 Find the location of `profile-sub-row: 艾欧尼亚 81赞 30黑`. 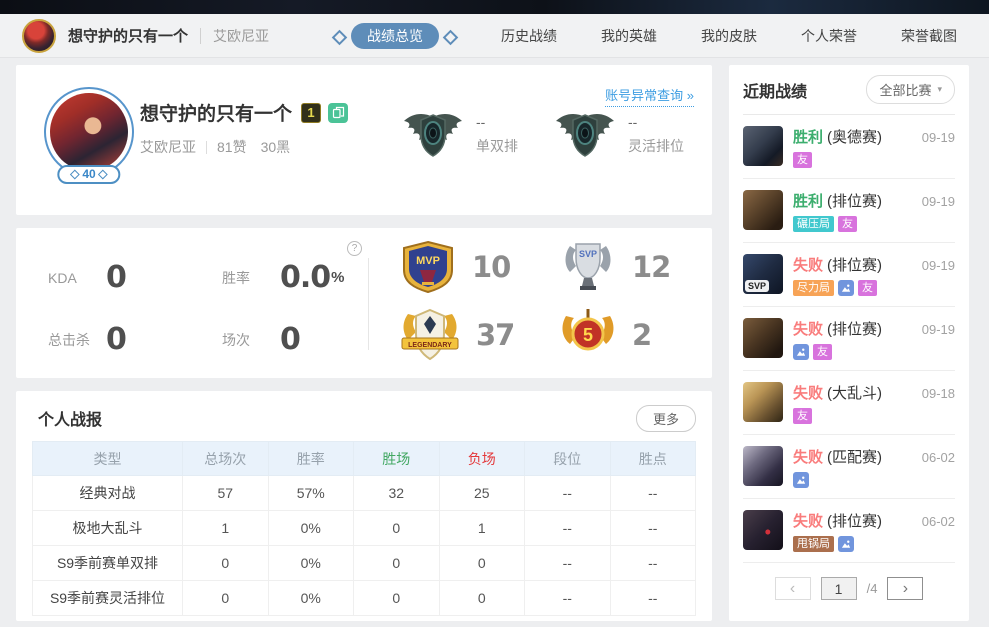

profile-sub-row: 艾欧尼亚 81赞 30黑 is located at coordinates (215, 147).